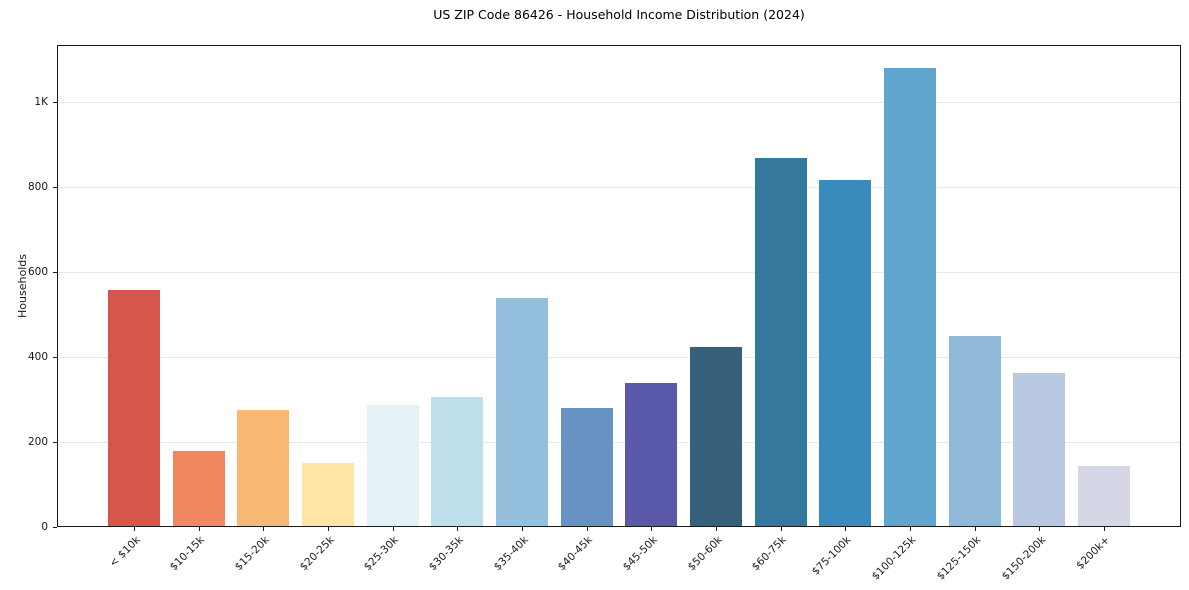  I want to click on x-axis-tick-label: $30-35k, so click(446, 554).